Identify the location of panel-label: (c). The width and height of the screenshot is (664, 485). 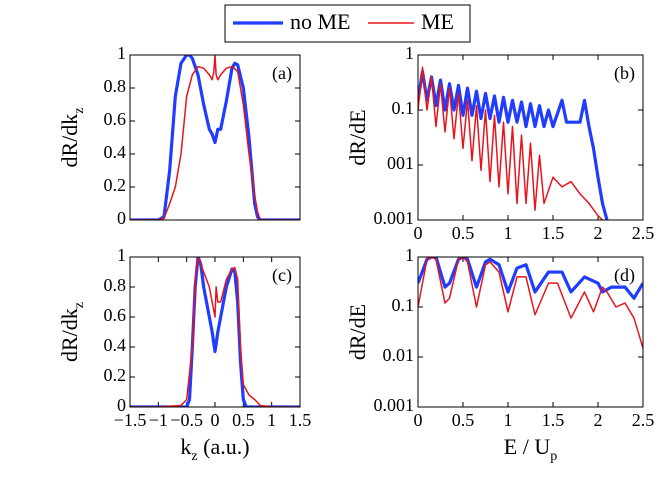
(282, 275).